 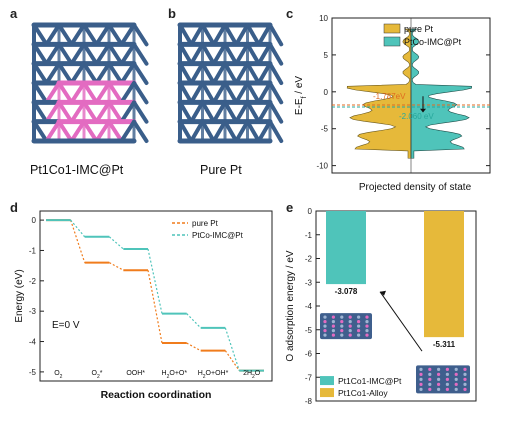 I want to click on comparison-arrow, so click(x=401, y=321).